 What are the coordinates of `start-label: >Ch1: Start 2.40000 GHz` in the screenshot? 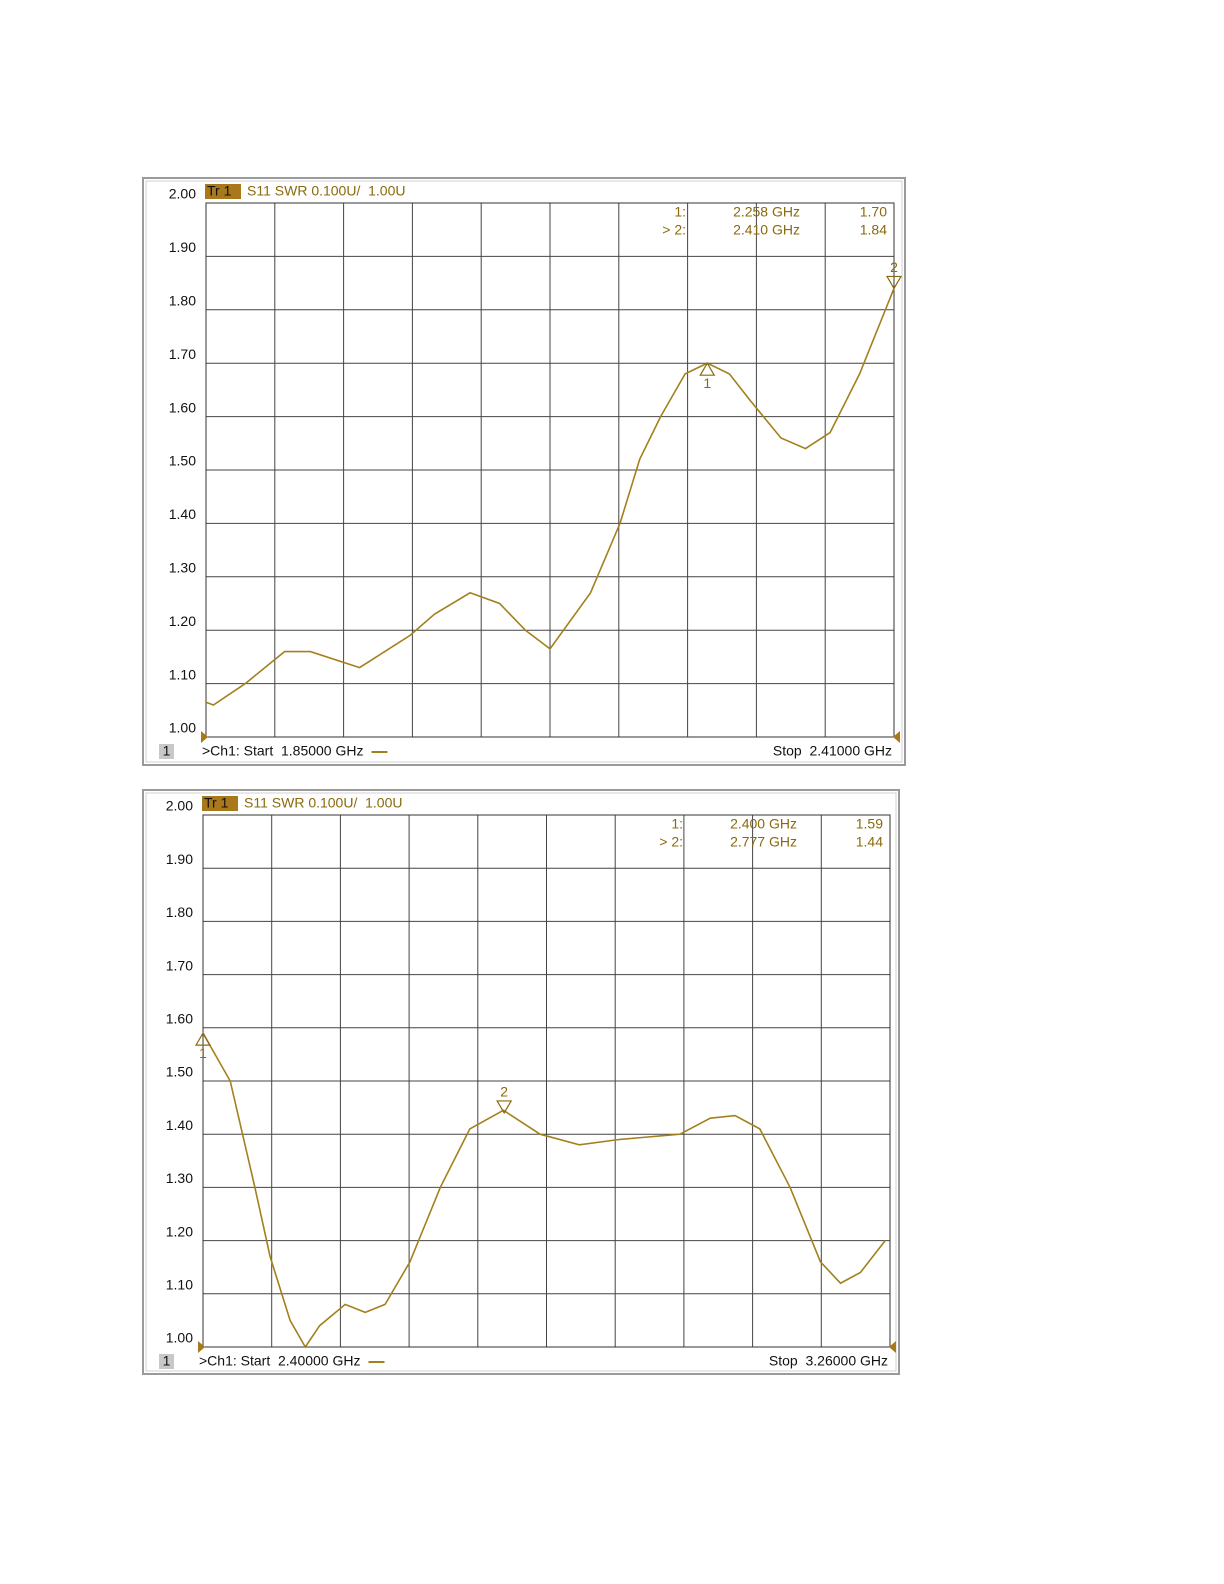 It's located at (279, 1361).